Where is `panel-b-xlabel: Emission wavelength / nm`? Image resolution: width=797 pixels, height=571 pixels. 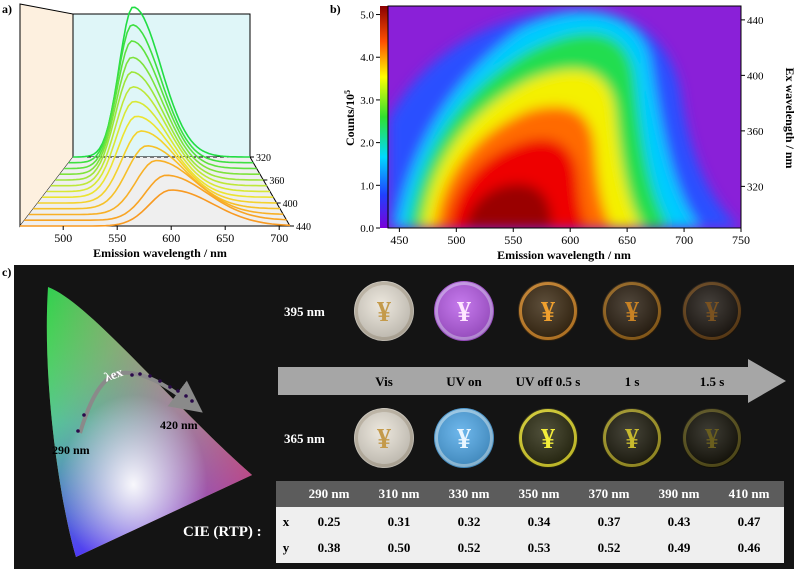
panel-b-xlabel: Emission wavelength / nm is located at coordinates (564, 255).